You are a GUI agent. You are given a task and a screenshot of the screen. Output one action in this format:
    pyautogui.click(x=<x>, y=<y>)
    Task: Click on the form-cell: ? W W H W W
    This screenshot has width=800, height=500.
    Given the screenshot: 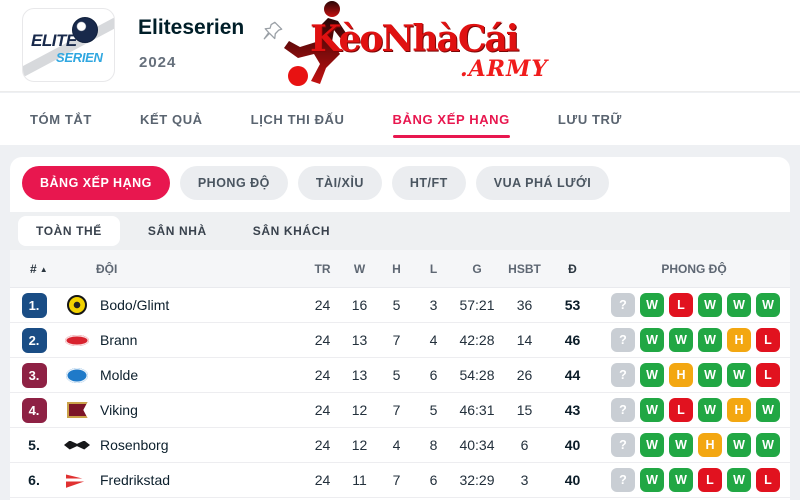 What is the action you would take?
    pyautogui.click(x=694, y=445)
    